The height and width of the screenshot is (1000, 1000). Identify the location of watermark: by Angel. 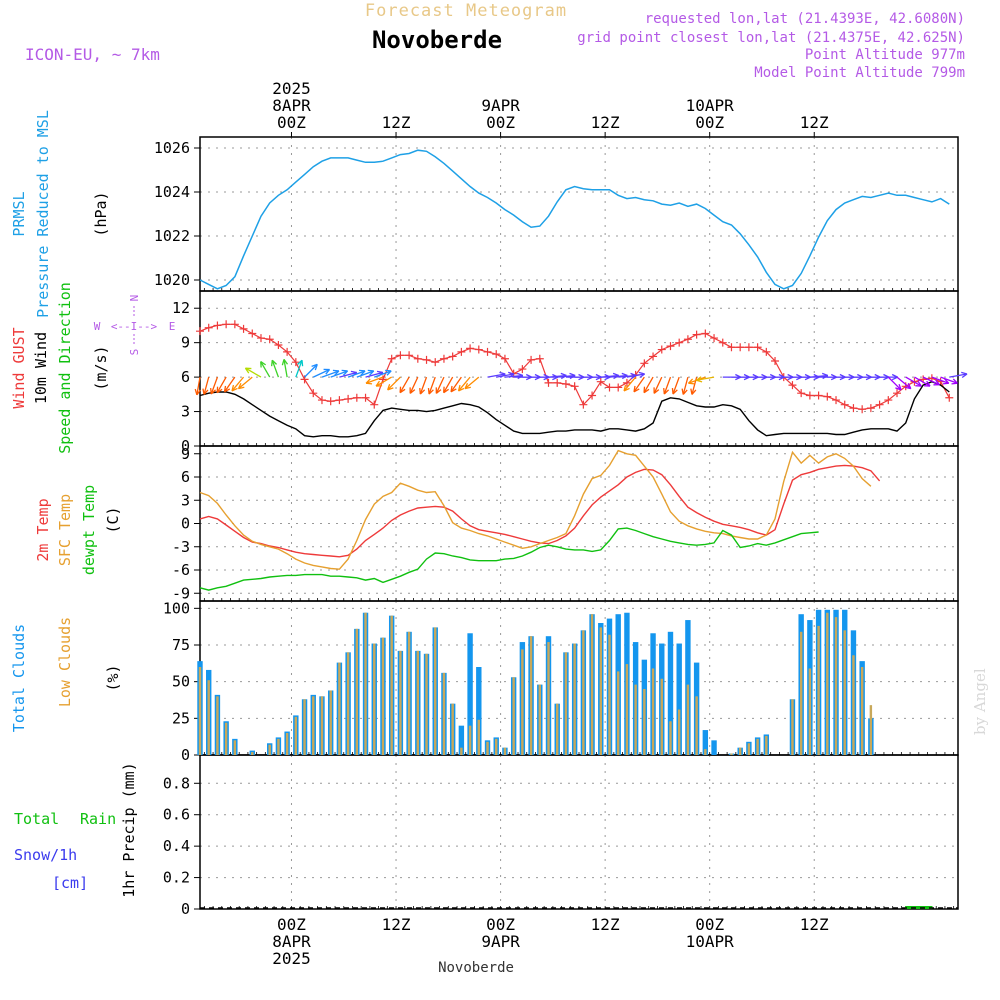
(980, 701).